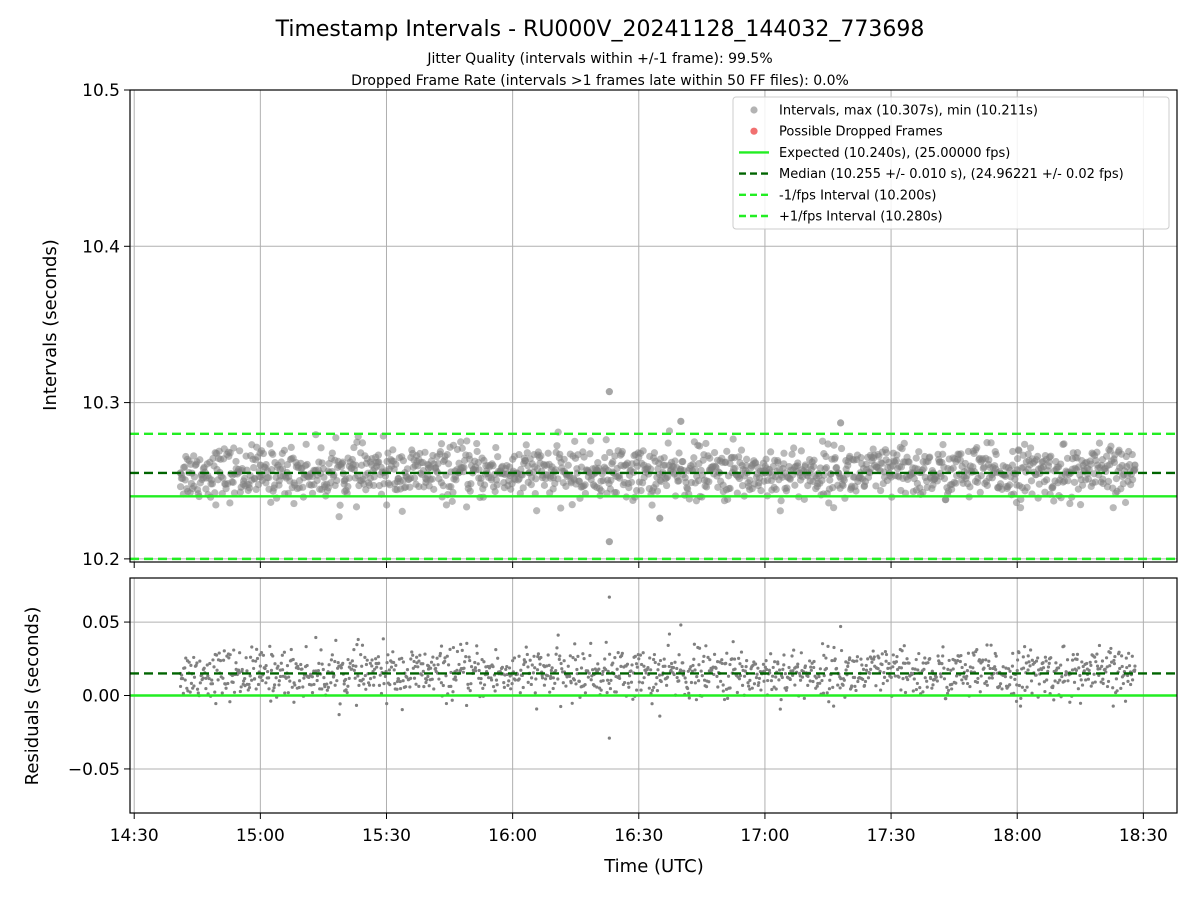 This screenshot has height=905, width=1200. What do you see at coordinates (1135, 465) in the screenshot?
I see `interval-point-notable` at bounding box center [1135, 465].